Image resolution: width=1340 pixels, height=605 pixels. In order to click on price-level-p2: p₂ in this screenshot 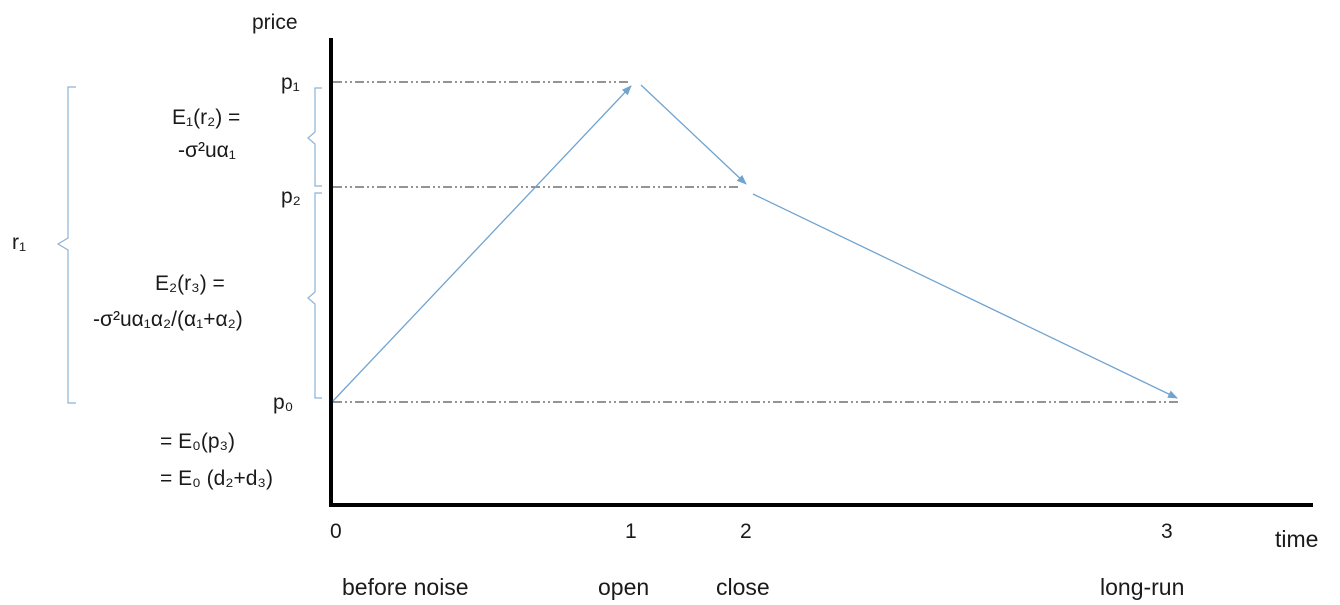, I will do `click(291, 196)`.